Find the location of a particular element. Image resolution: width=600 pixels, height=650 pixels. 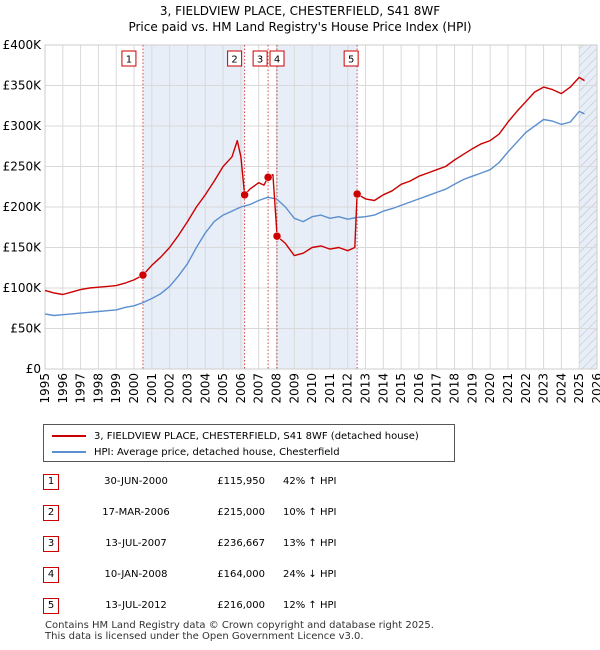

sale-number-label: 2 is located at coordinates (234, 60).